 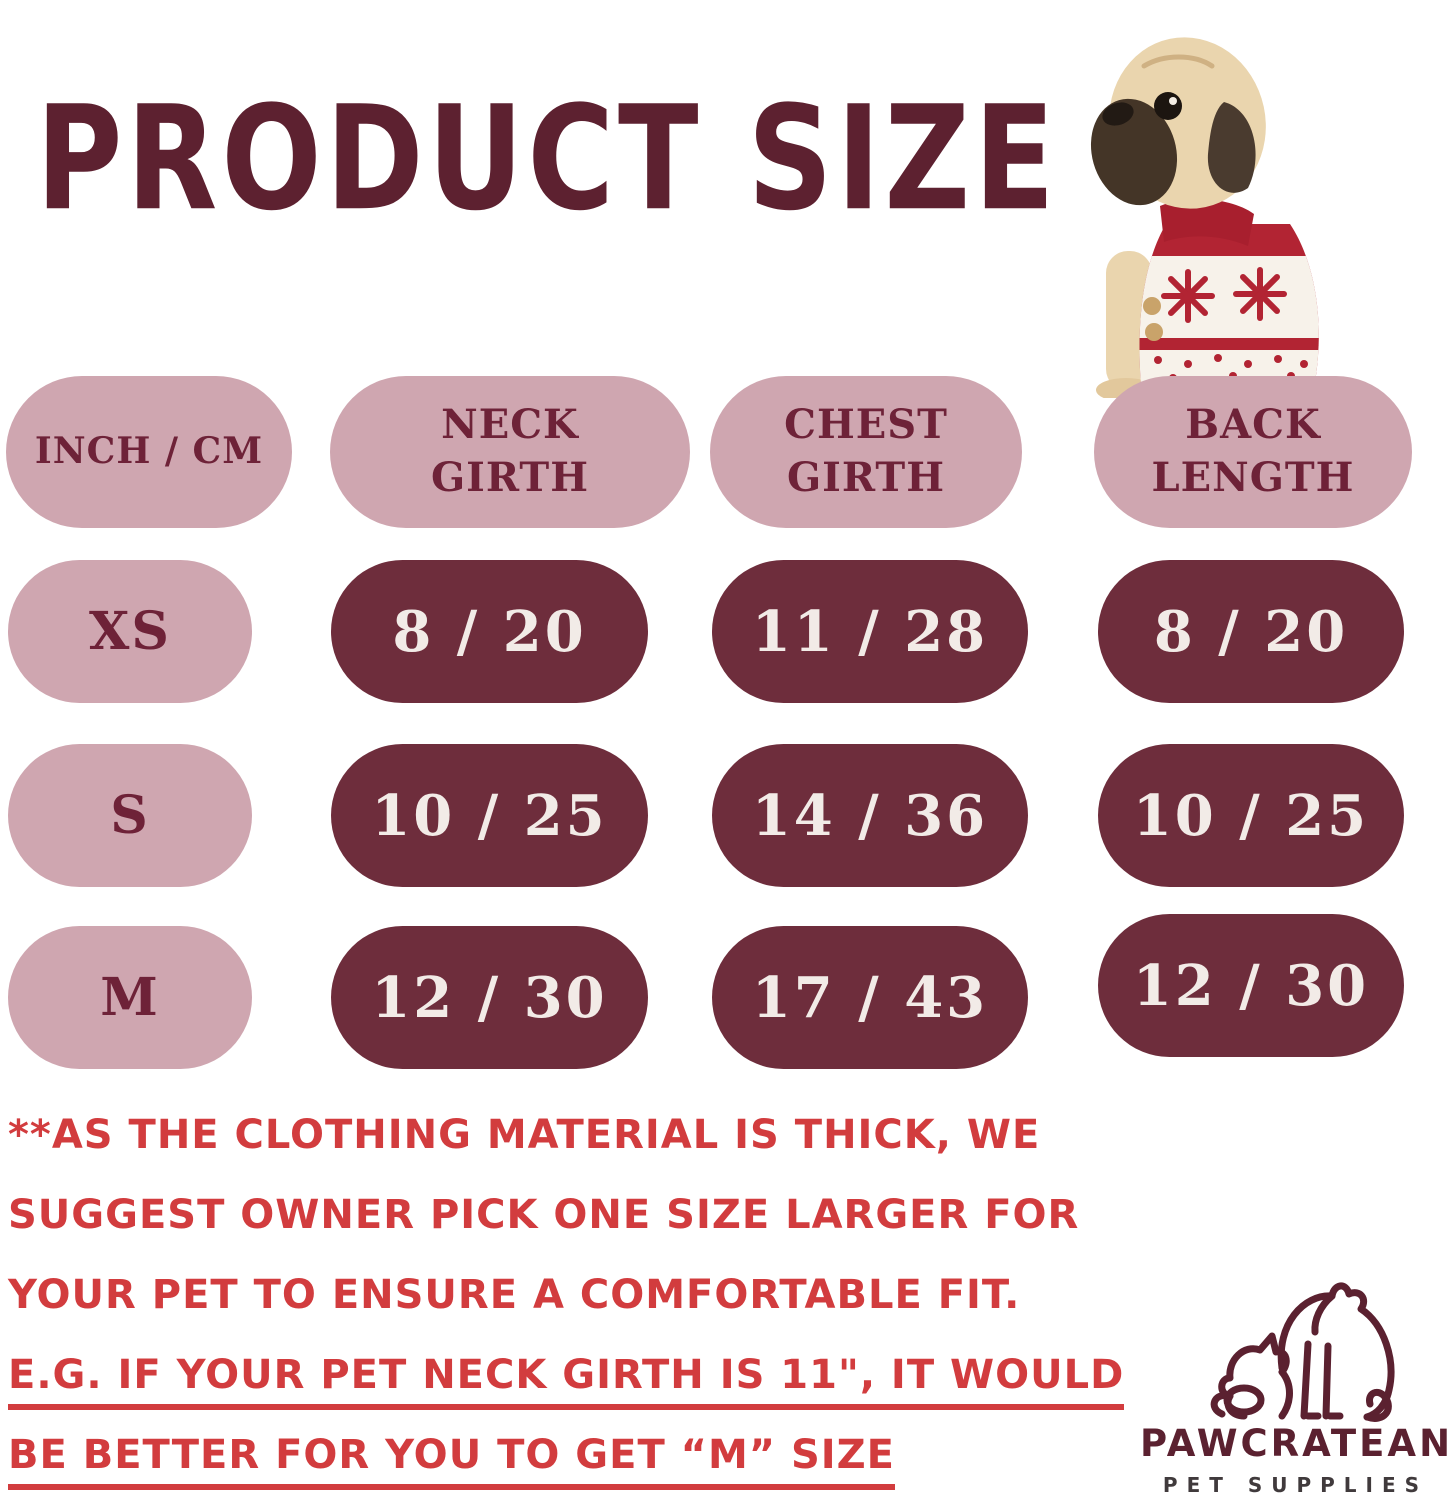 What do you see at coordinates (489, 631) in the screenshot?
I see `xs-neck-girth-value: 8 / 20` at bounding box center [489, 631].